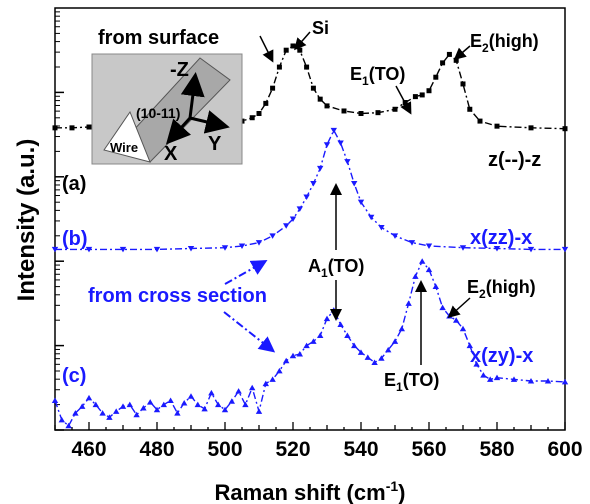  What do you see at coordinates (320, 28) in the screenshot?
I see `si-annotation: Si` at bounding box center [320, 28].